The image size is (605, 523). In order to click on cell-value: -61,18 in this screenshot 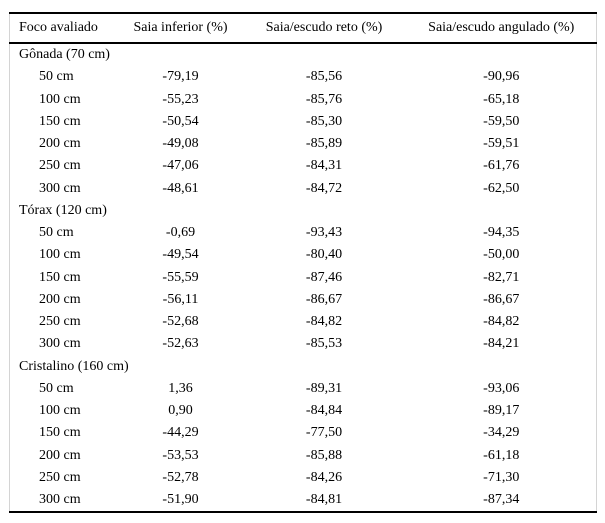, I will do `click(501, 455)`.